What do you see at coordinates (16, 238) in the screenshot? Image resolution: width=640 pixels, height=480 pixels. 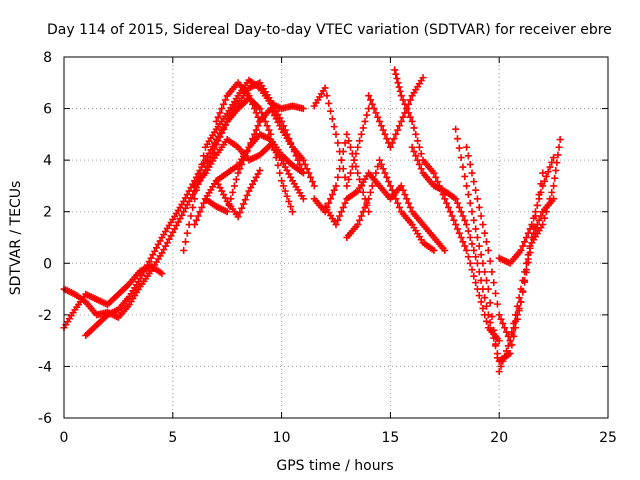 I see `y-axis-label: SDTVAR / TECUs` at bounding box center [16, 238].